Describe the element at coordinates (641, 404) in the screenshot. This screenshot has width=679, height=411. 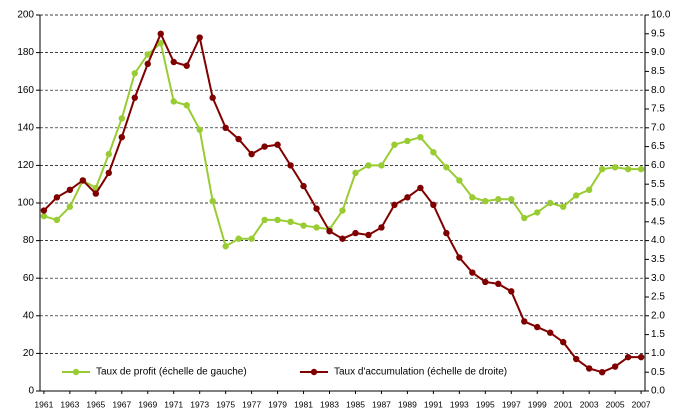
I see `x-tick-label: 2007` at that location.